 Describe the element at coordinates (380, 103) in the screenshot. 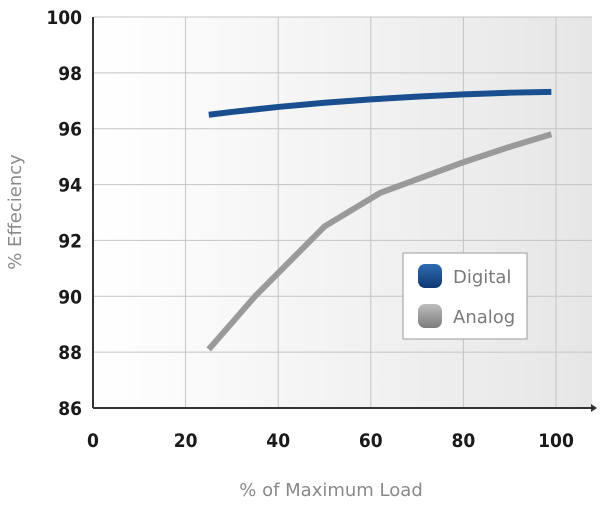

I see `series-line-digital` at that location.